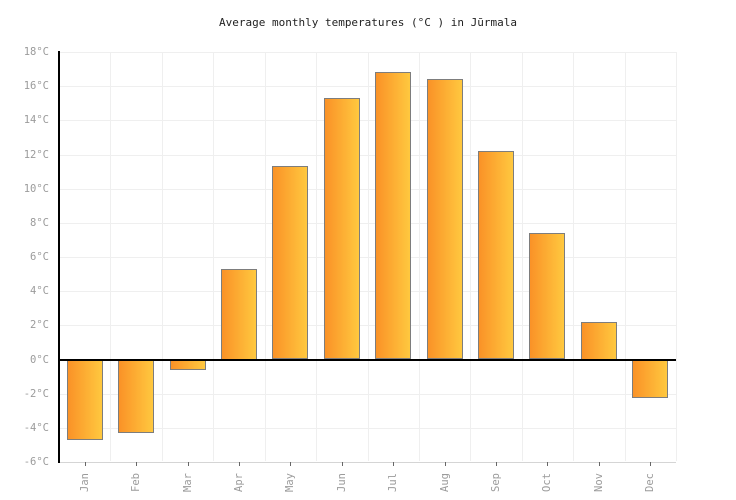 This screenshot has width=736, height=500. I want to click on y-axis-tick-label: 6°C, so click(39, 257).